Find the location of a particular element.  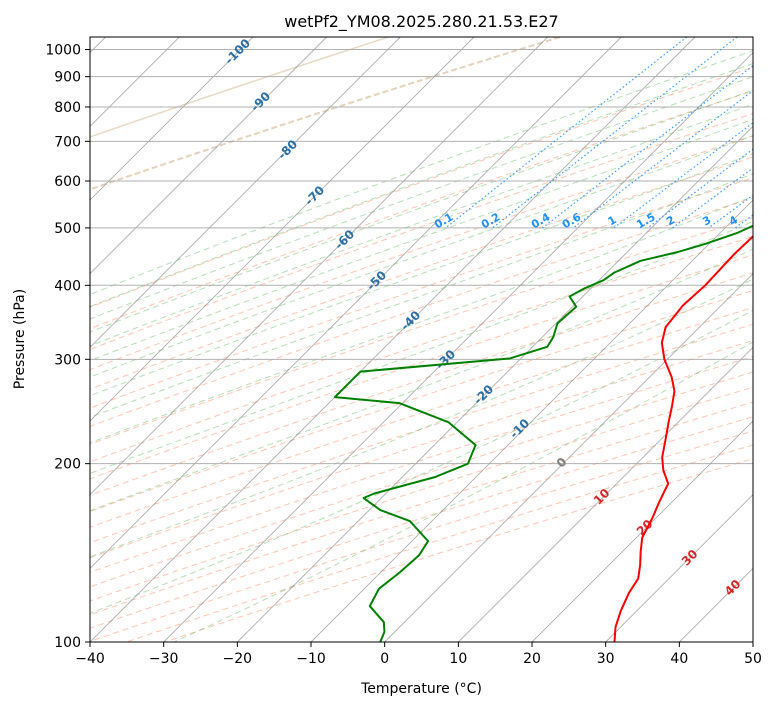

x-tick-label: 20 is located at coordinates (532, 659).